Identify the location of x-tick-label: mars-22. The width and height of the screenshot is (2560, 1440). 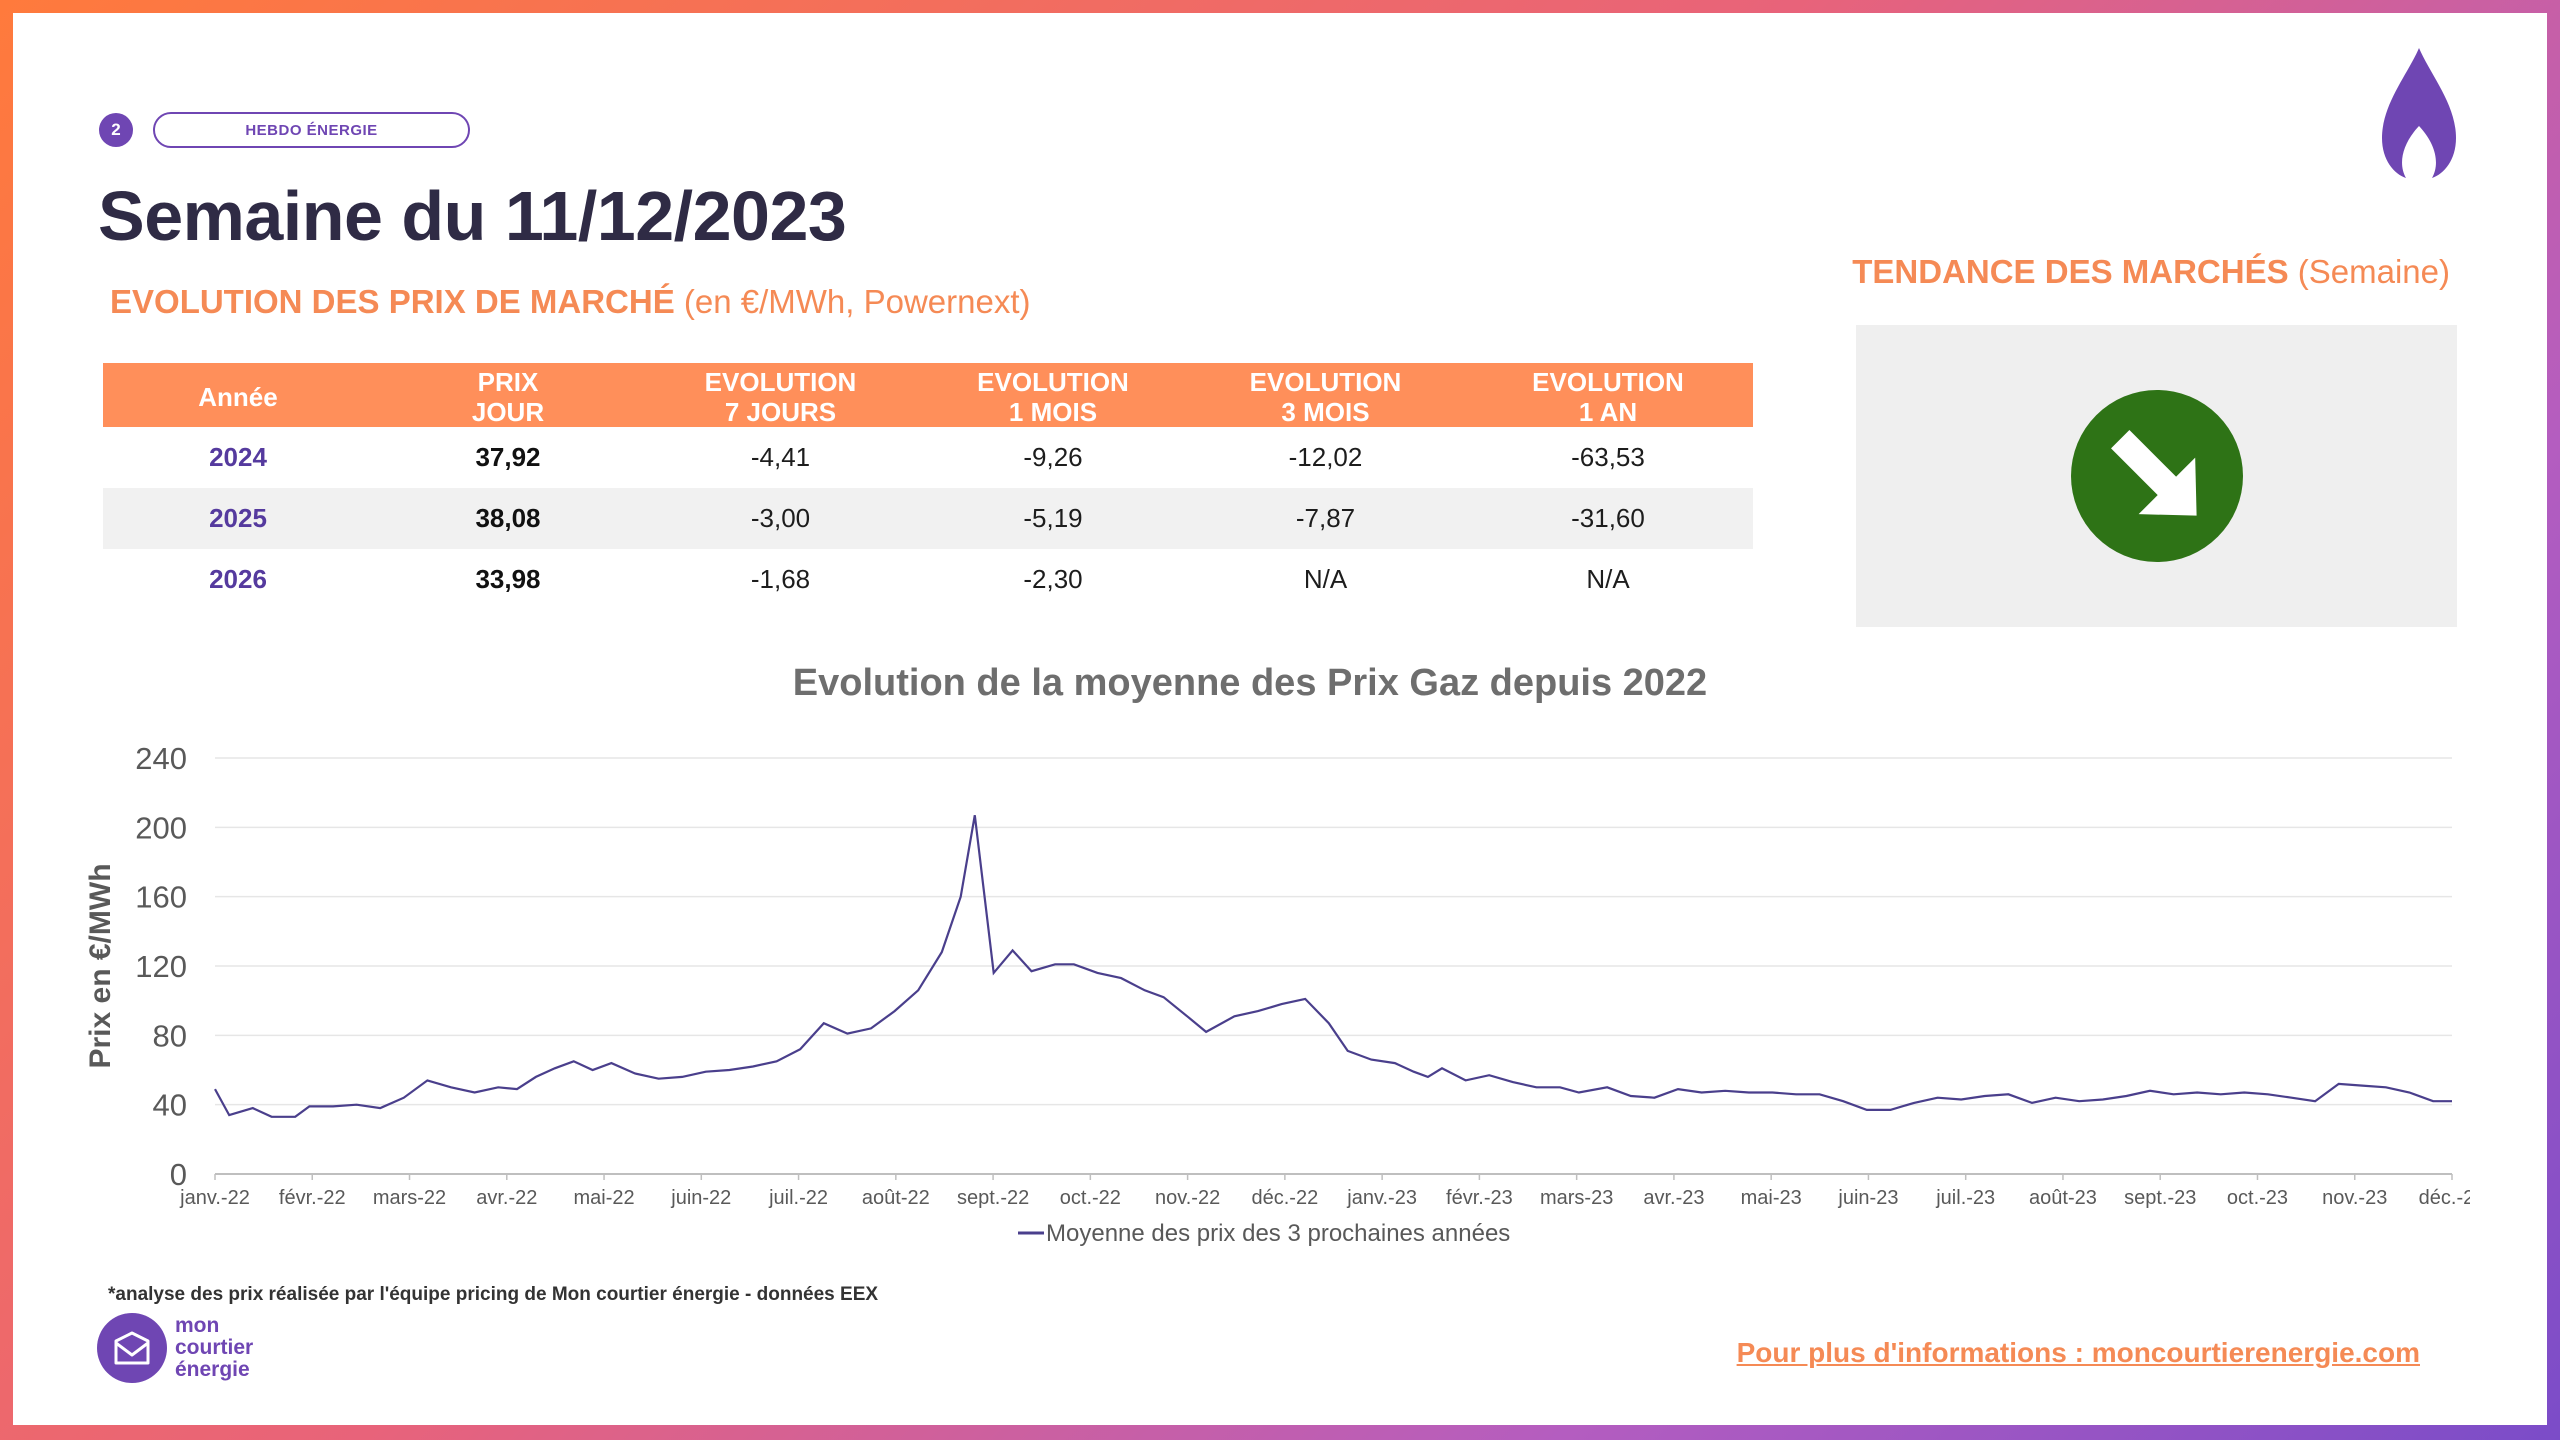
(409, 1198).